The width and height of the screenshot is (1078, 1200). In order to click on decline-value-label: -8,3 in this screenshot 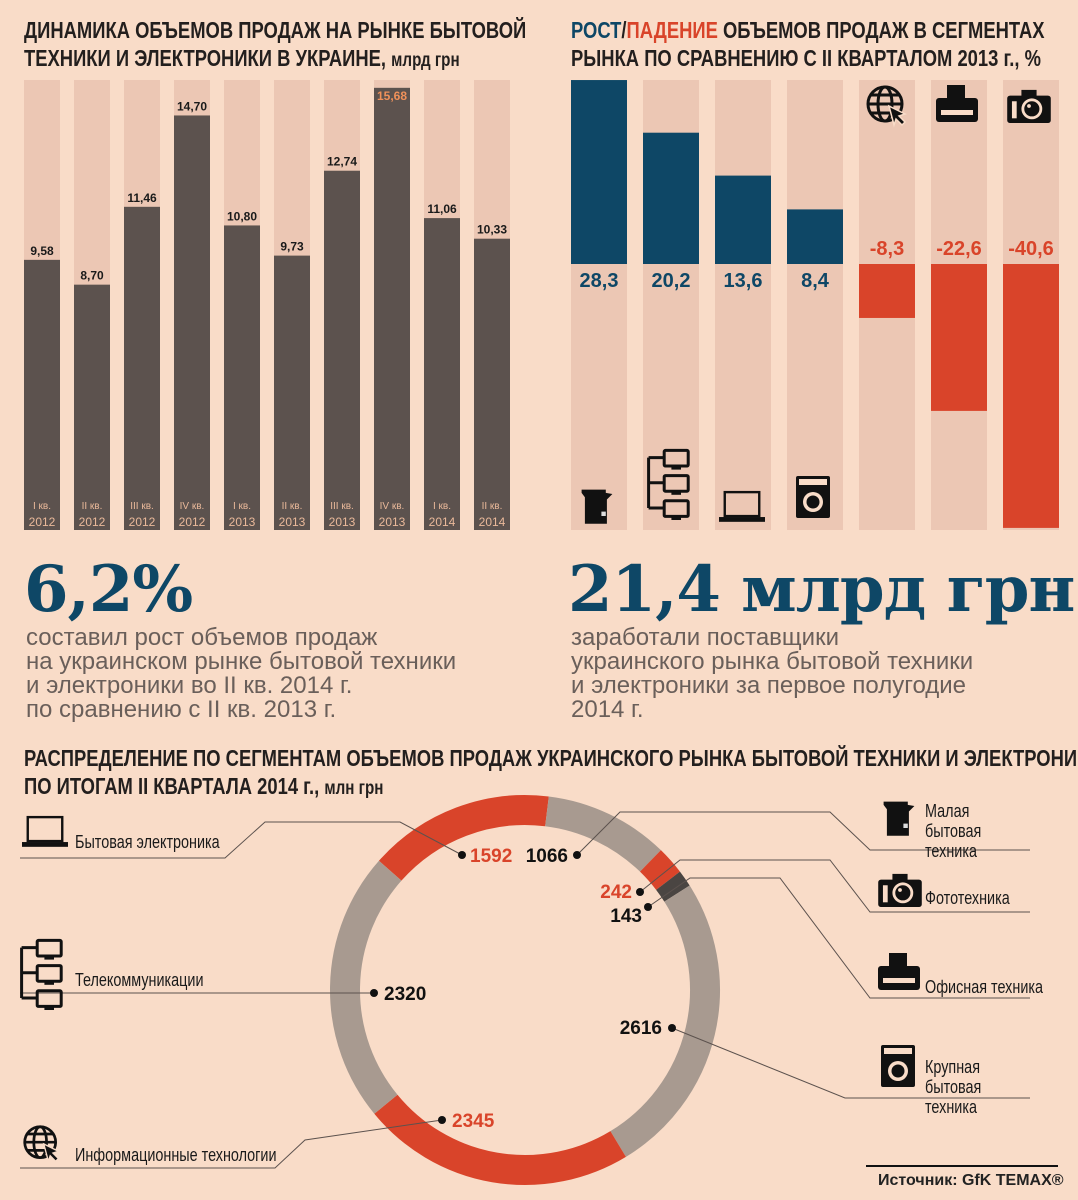, I will do `click(887, 249)`.